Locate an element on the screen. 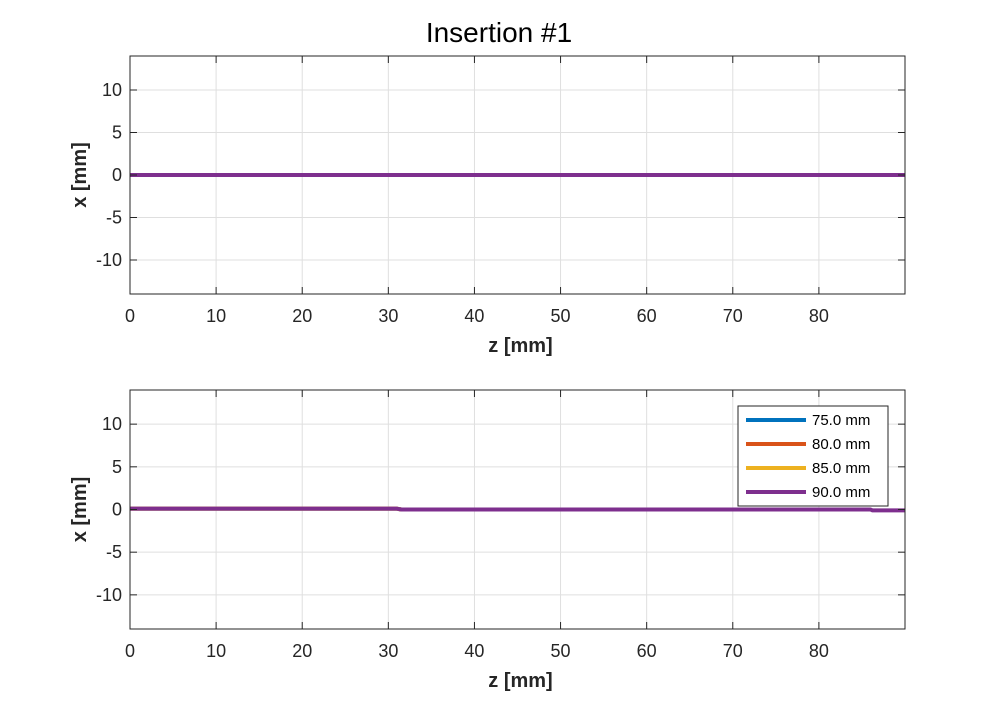  legend-entry: 90.0 mm is located at coordinates (841, 492).